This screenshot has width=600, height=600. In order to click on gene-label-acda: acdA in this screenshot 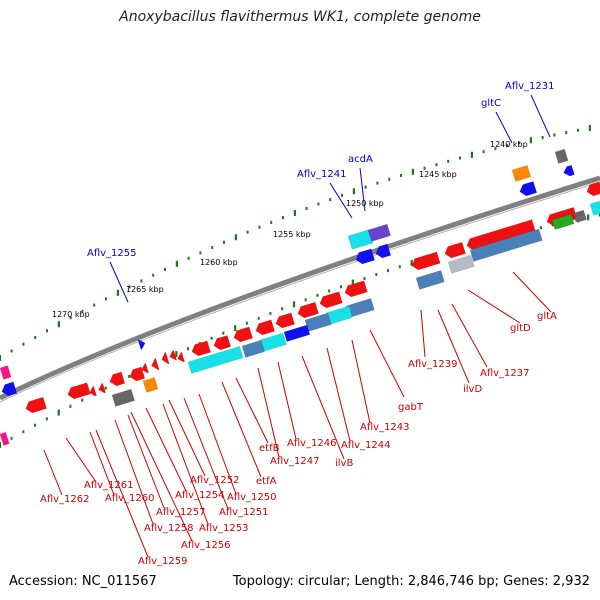, I will do `click(360, 159)`.